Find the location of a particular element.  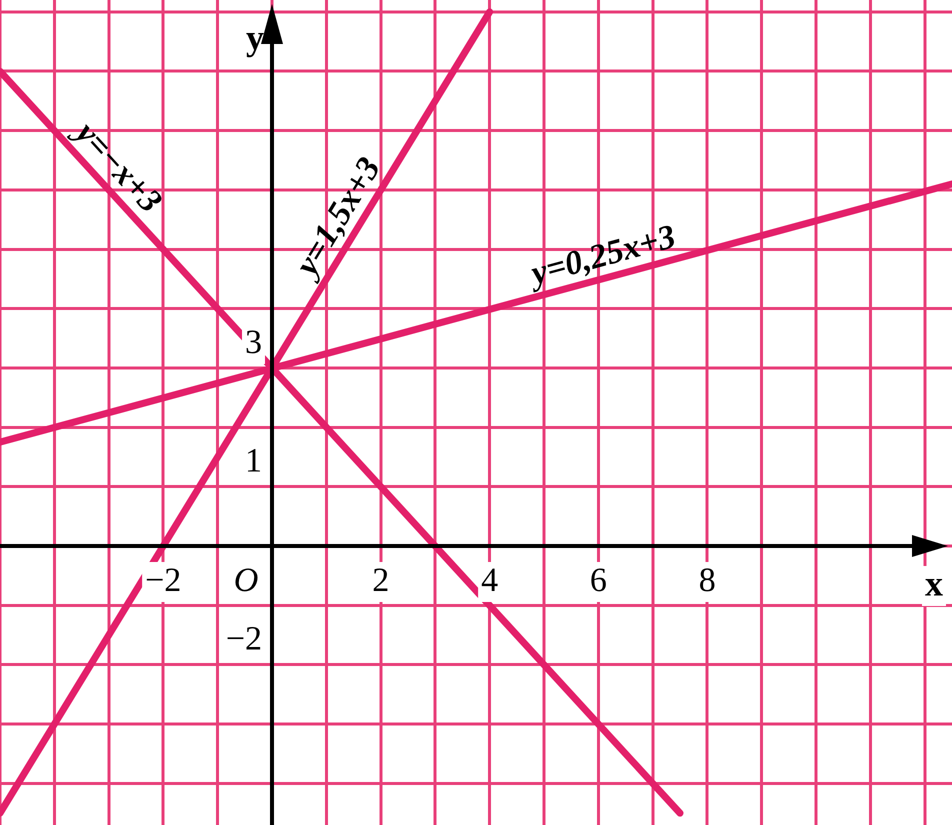

y-tick-label: 3 is located at coordinates (253, 342).